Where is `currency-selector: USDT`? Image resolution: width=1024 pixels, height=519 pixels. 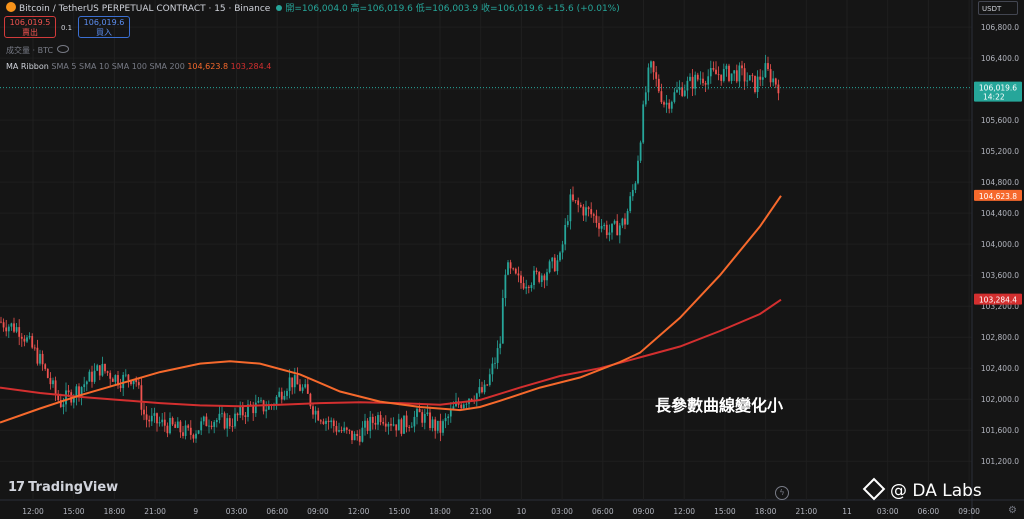
currency-selector: USDT is located at coordinates (998, 8).